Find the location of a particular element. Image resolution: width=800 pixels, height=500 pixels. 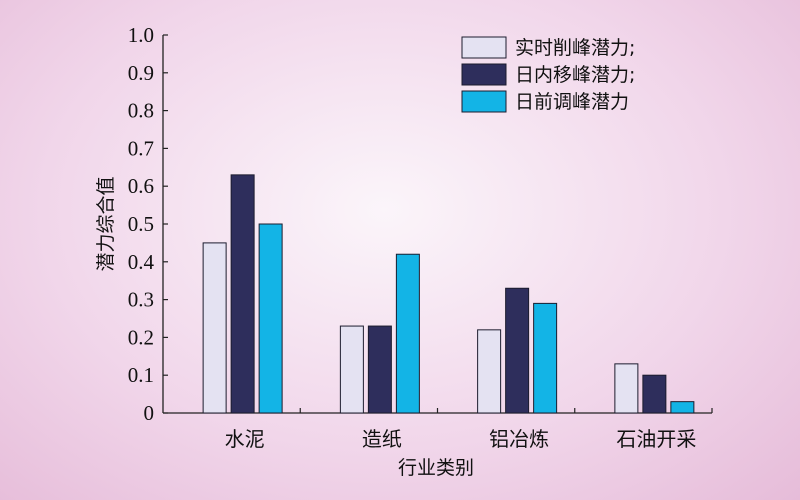

y-tick-label: 0.3 is located at coordinates (141, 300).